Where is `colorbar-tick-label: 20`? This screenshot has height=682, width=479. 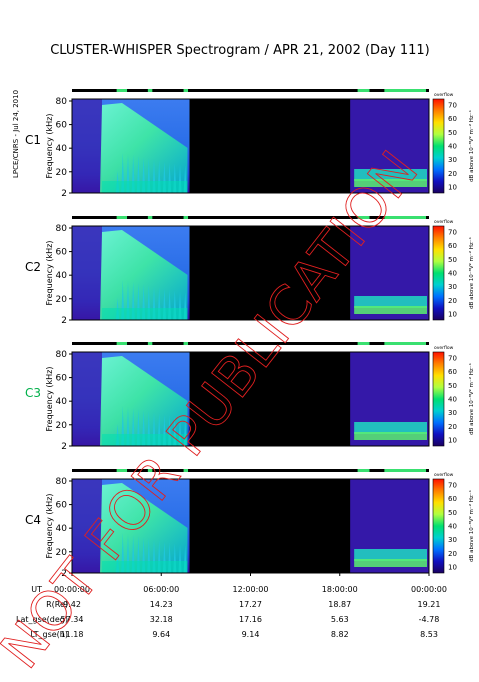 colorbar-tick-label: 20 is located at coordinates (452, 554).